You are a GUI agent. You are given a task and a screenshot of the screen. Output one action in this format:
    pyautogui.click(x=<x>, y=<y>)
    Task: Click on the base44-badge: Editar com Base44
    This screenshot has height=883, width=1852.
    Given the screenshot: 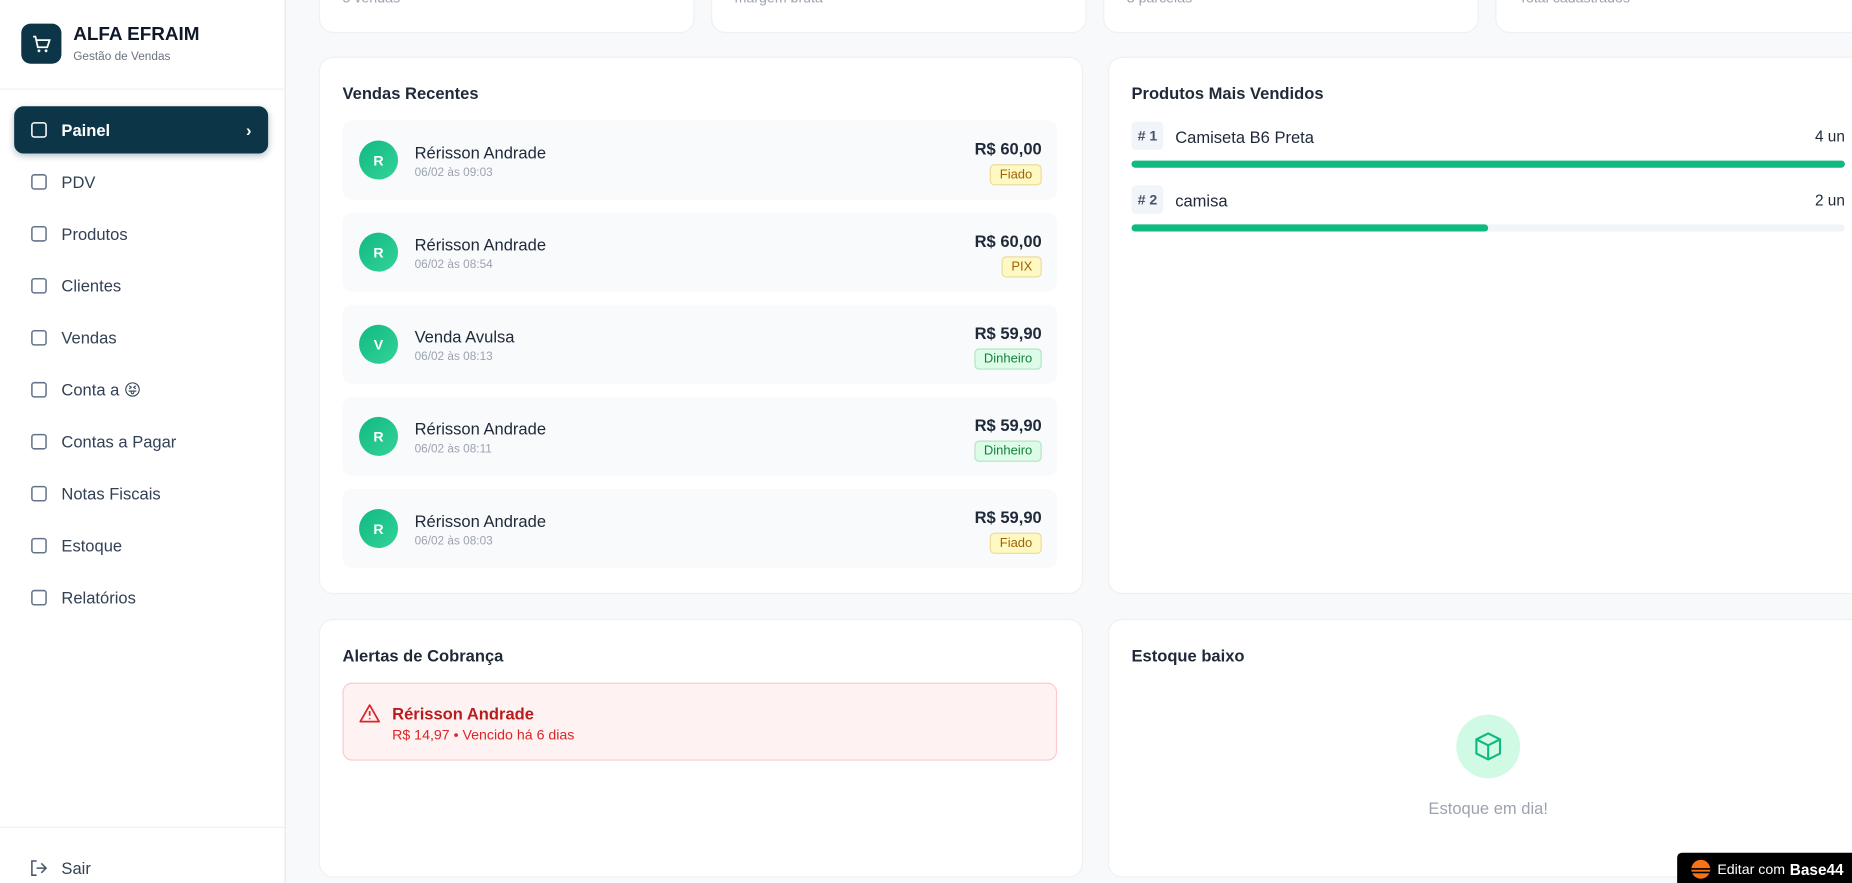 What is the action you would take?
    pyautogui.click(x=1764, y=867)
    